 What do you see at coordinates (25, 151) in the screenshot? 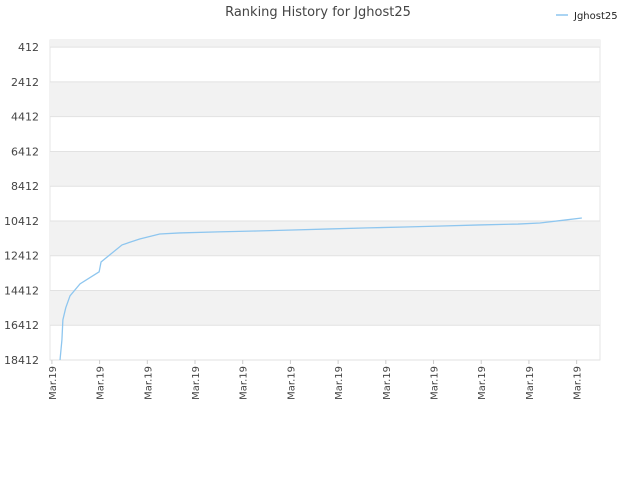
I see `y-tick-label: 6412` at bounding box center [25, 151].